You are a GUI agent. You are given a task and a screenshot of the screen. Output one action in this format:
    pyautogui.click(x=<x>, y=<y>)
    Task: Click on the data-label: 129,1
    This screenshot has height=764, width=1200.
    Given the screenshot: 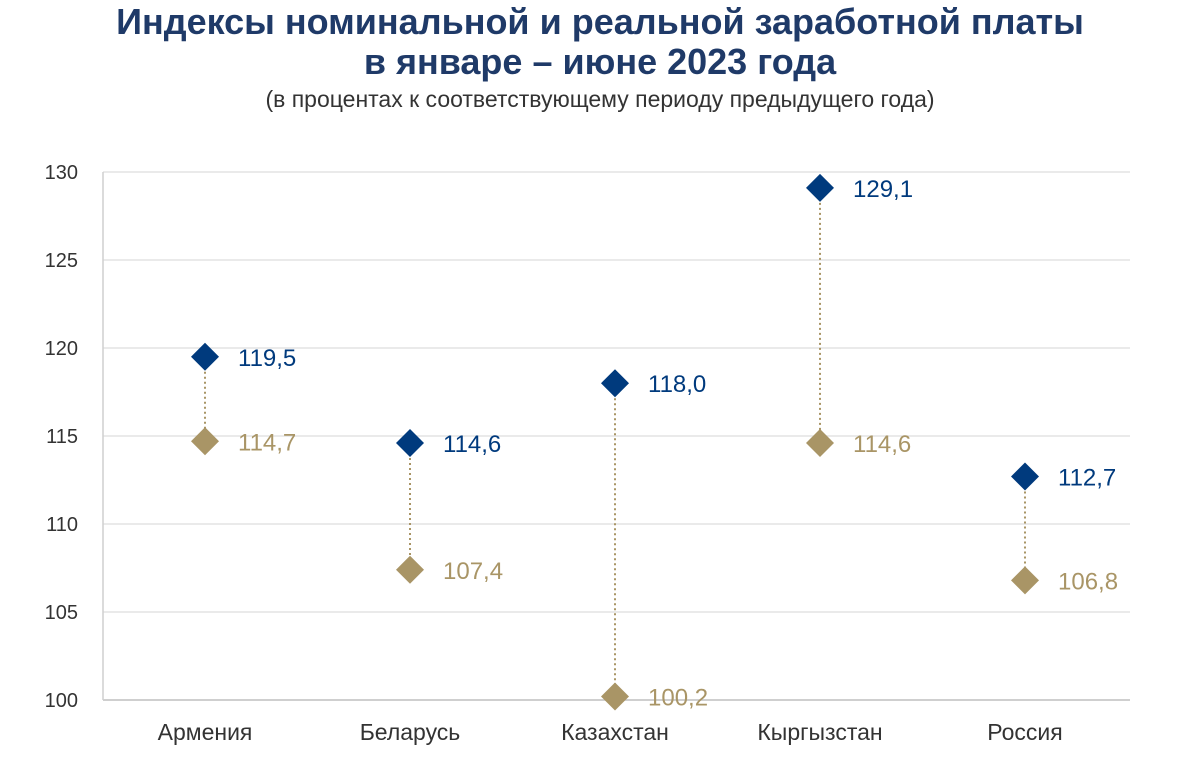 What is the action you would take?
    pyautogui.click(x=883, y=189)
    